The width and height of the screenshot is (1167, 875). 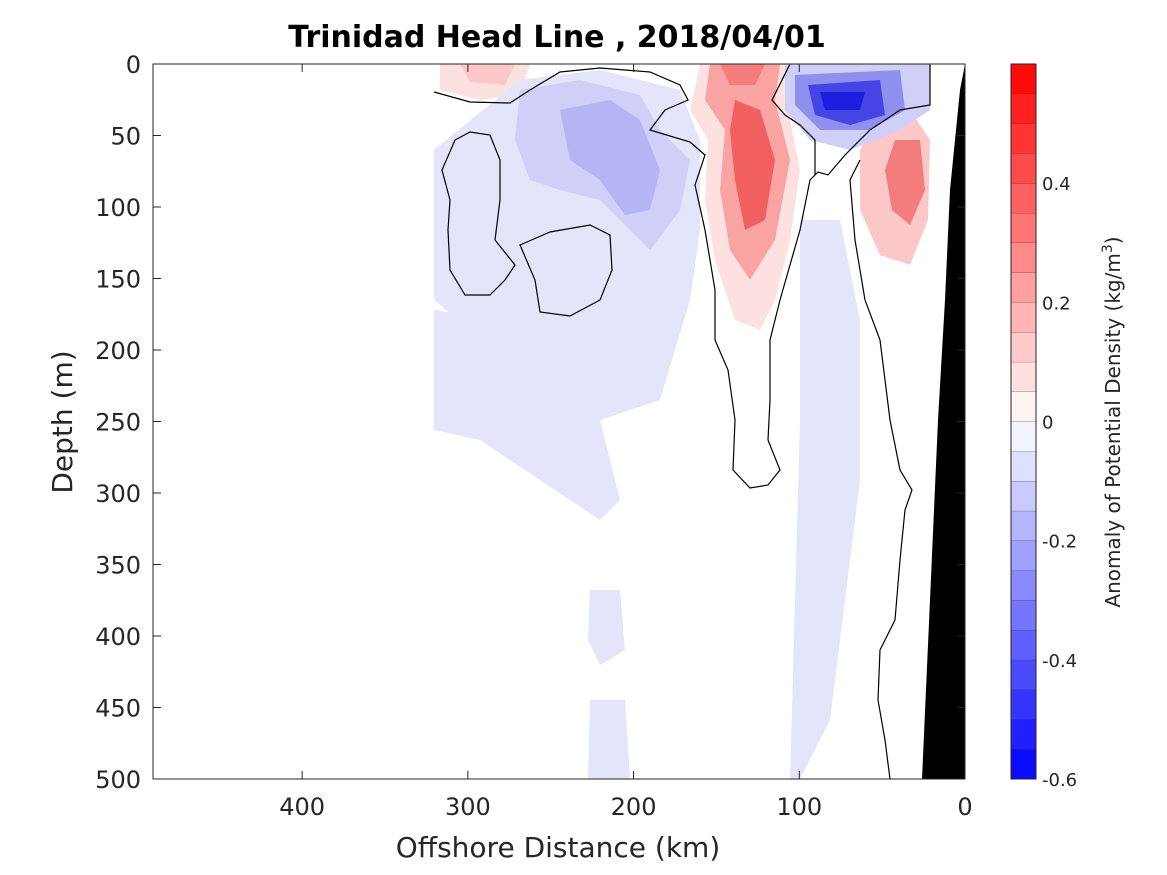 What do you see at coordinates (118, 780) in the screenshot?
I see `y-tick-label: 500` at bounding box center [118, 780].